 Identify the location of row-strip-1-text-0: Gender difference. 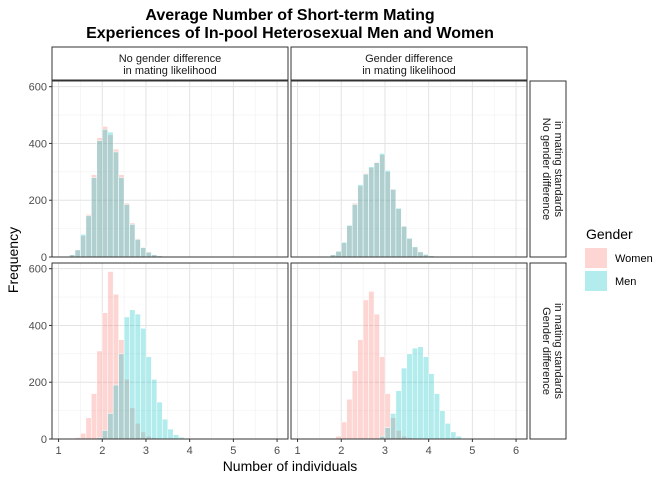
(546, 351).